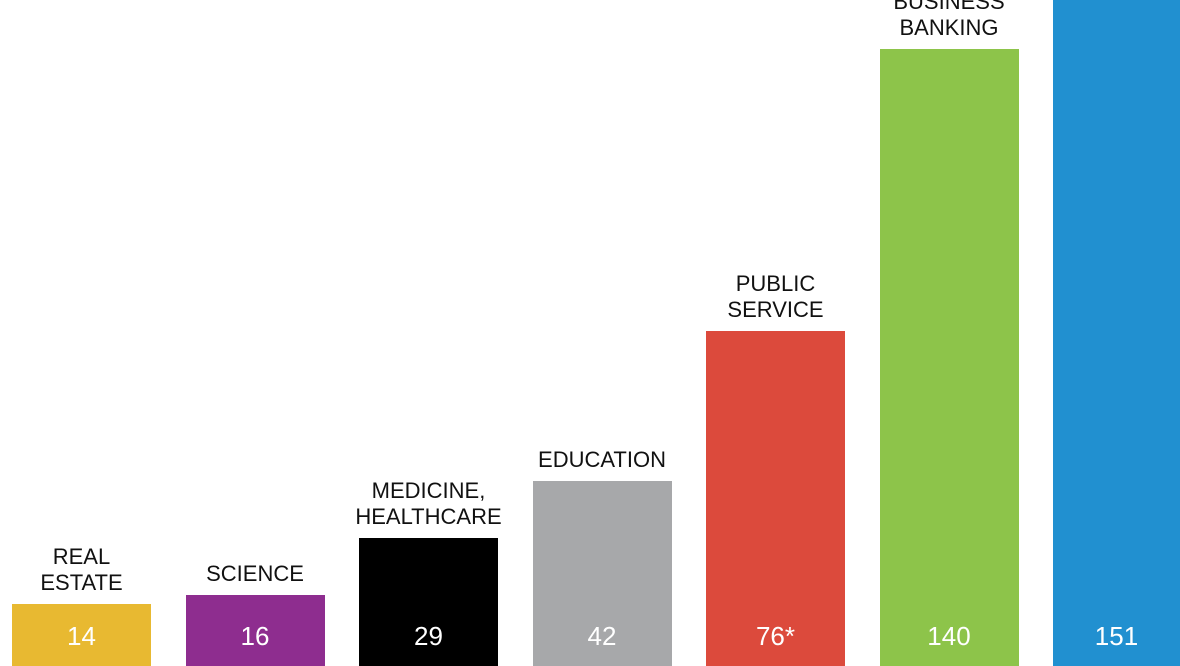  I want to click on value-label: 29, so click(428, 636).